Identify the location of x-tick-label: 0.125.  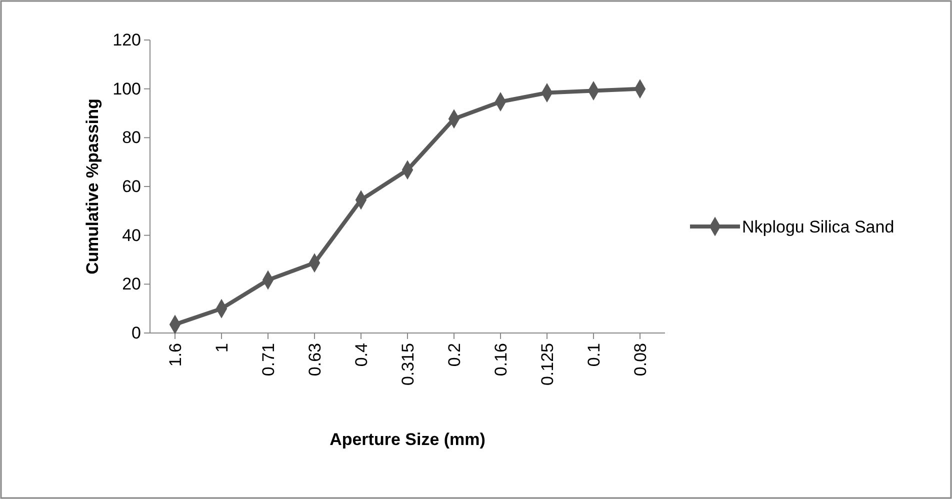
(547, 364).